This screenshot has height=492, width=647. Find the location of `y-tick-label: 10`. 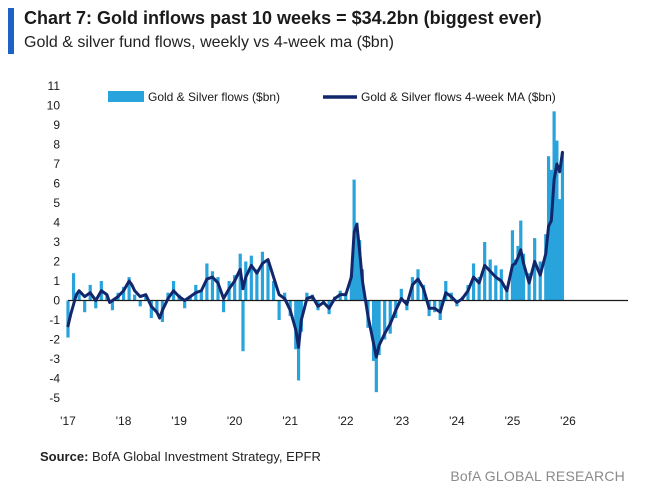

y-tick-label: 10 is located at coordinates (54, 106).